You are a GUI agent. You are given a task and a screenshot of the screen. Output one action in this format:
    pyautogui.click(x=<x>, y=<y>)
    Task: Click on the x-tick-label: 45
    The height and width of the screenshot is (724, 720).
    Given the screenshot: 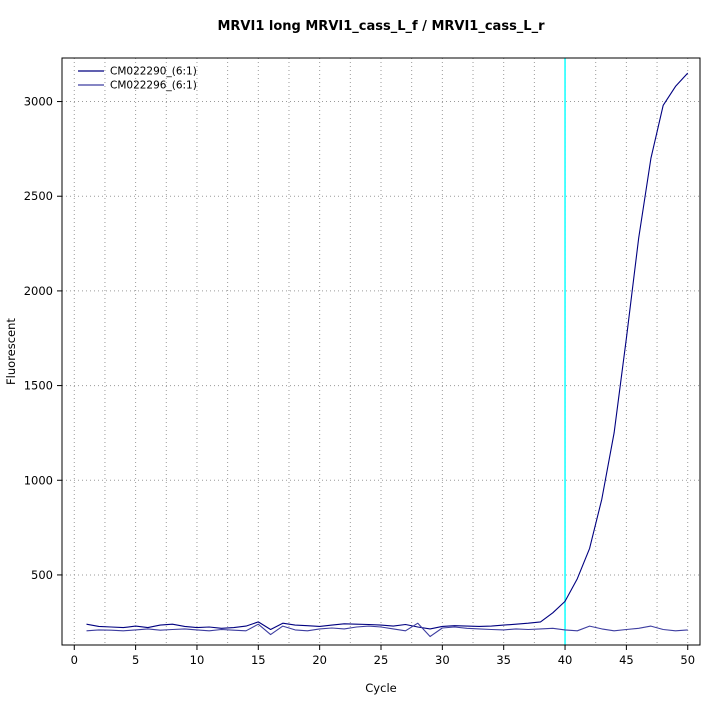 What is the action you would take?
    pyautogui.click(x=626, y=660)
    